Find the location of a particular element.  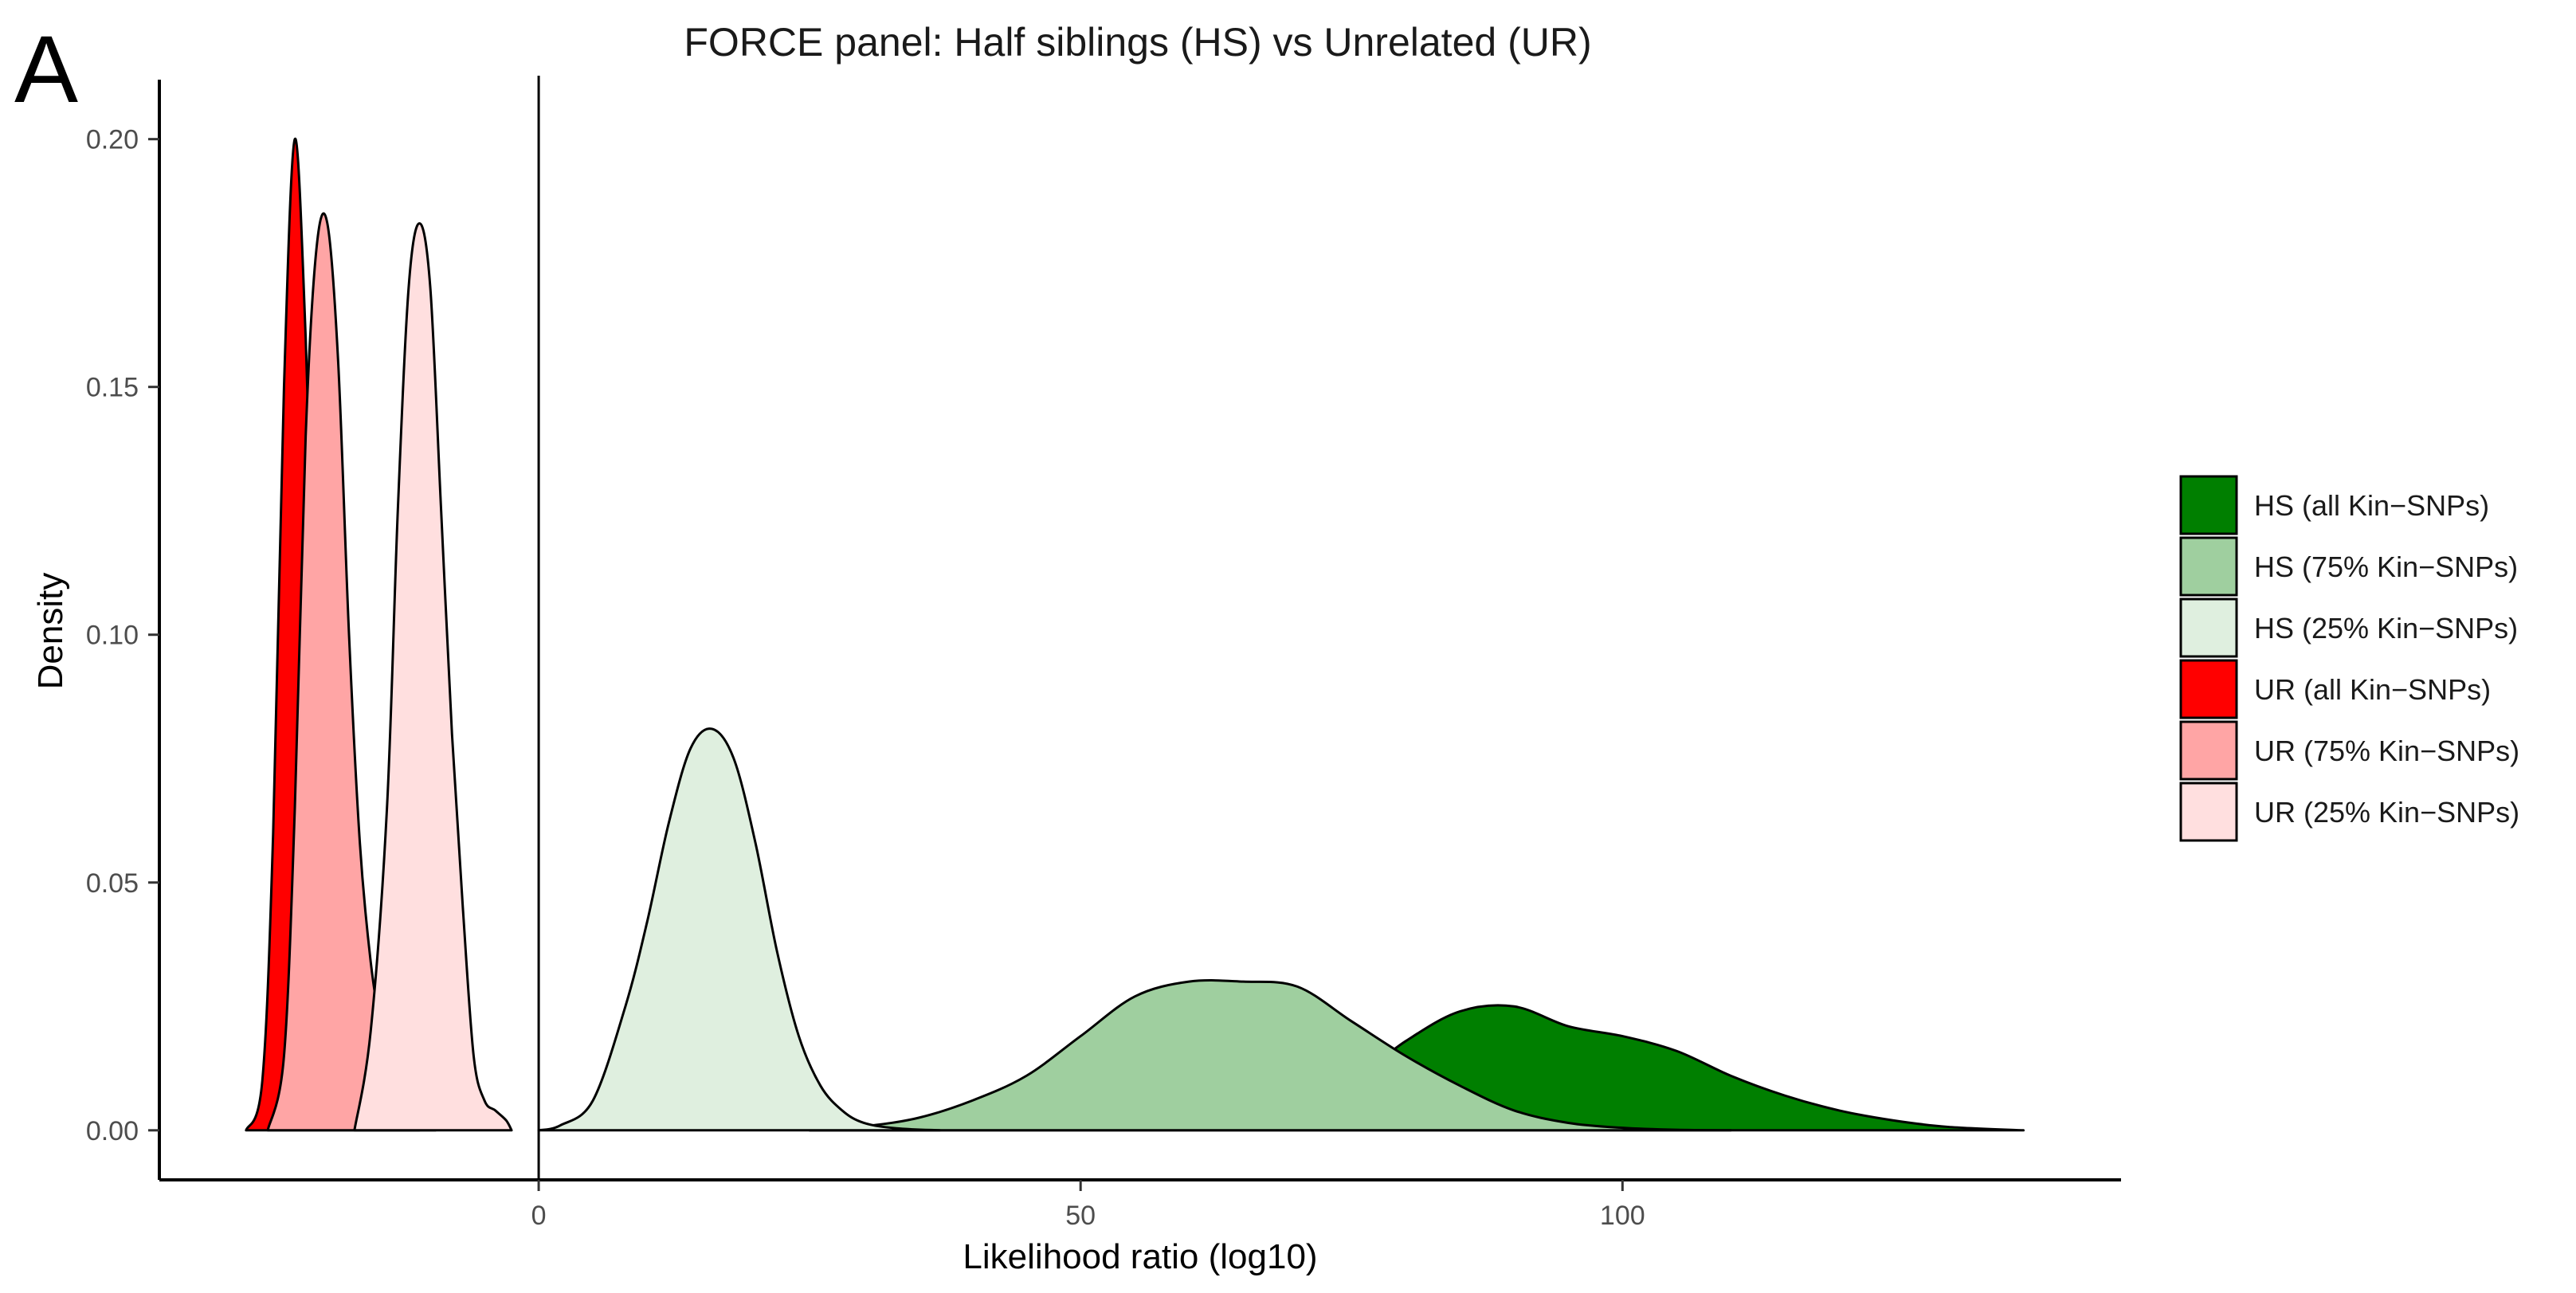

y-ticks: 0.00 0.05 0.10 0.15 0.20 is located at coordinates (122, 636).